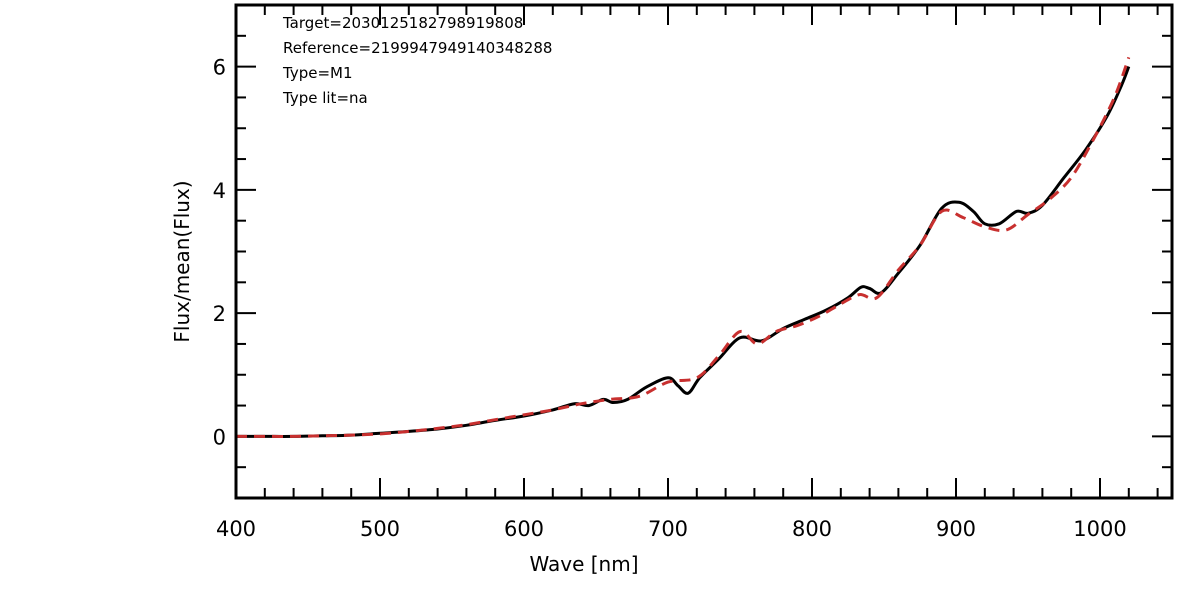 The width and height of the screenshot is (1180, 590). Describe the element at coordinates (402, 23) in the screenshot. I see `annotation-target: Target=2030125182798919808` at that location.